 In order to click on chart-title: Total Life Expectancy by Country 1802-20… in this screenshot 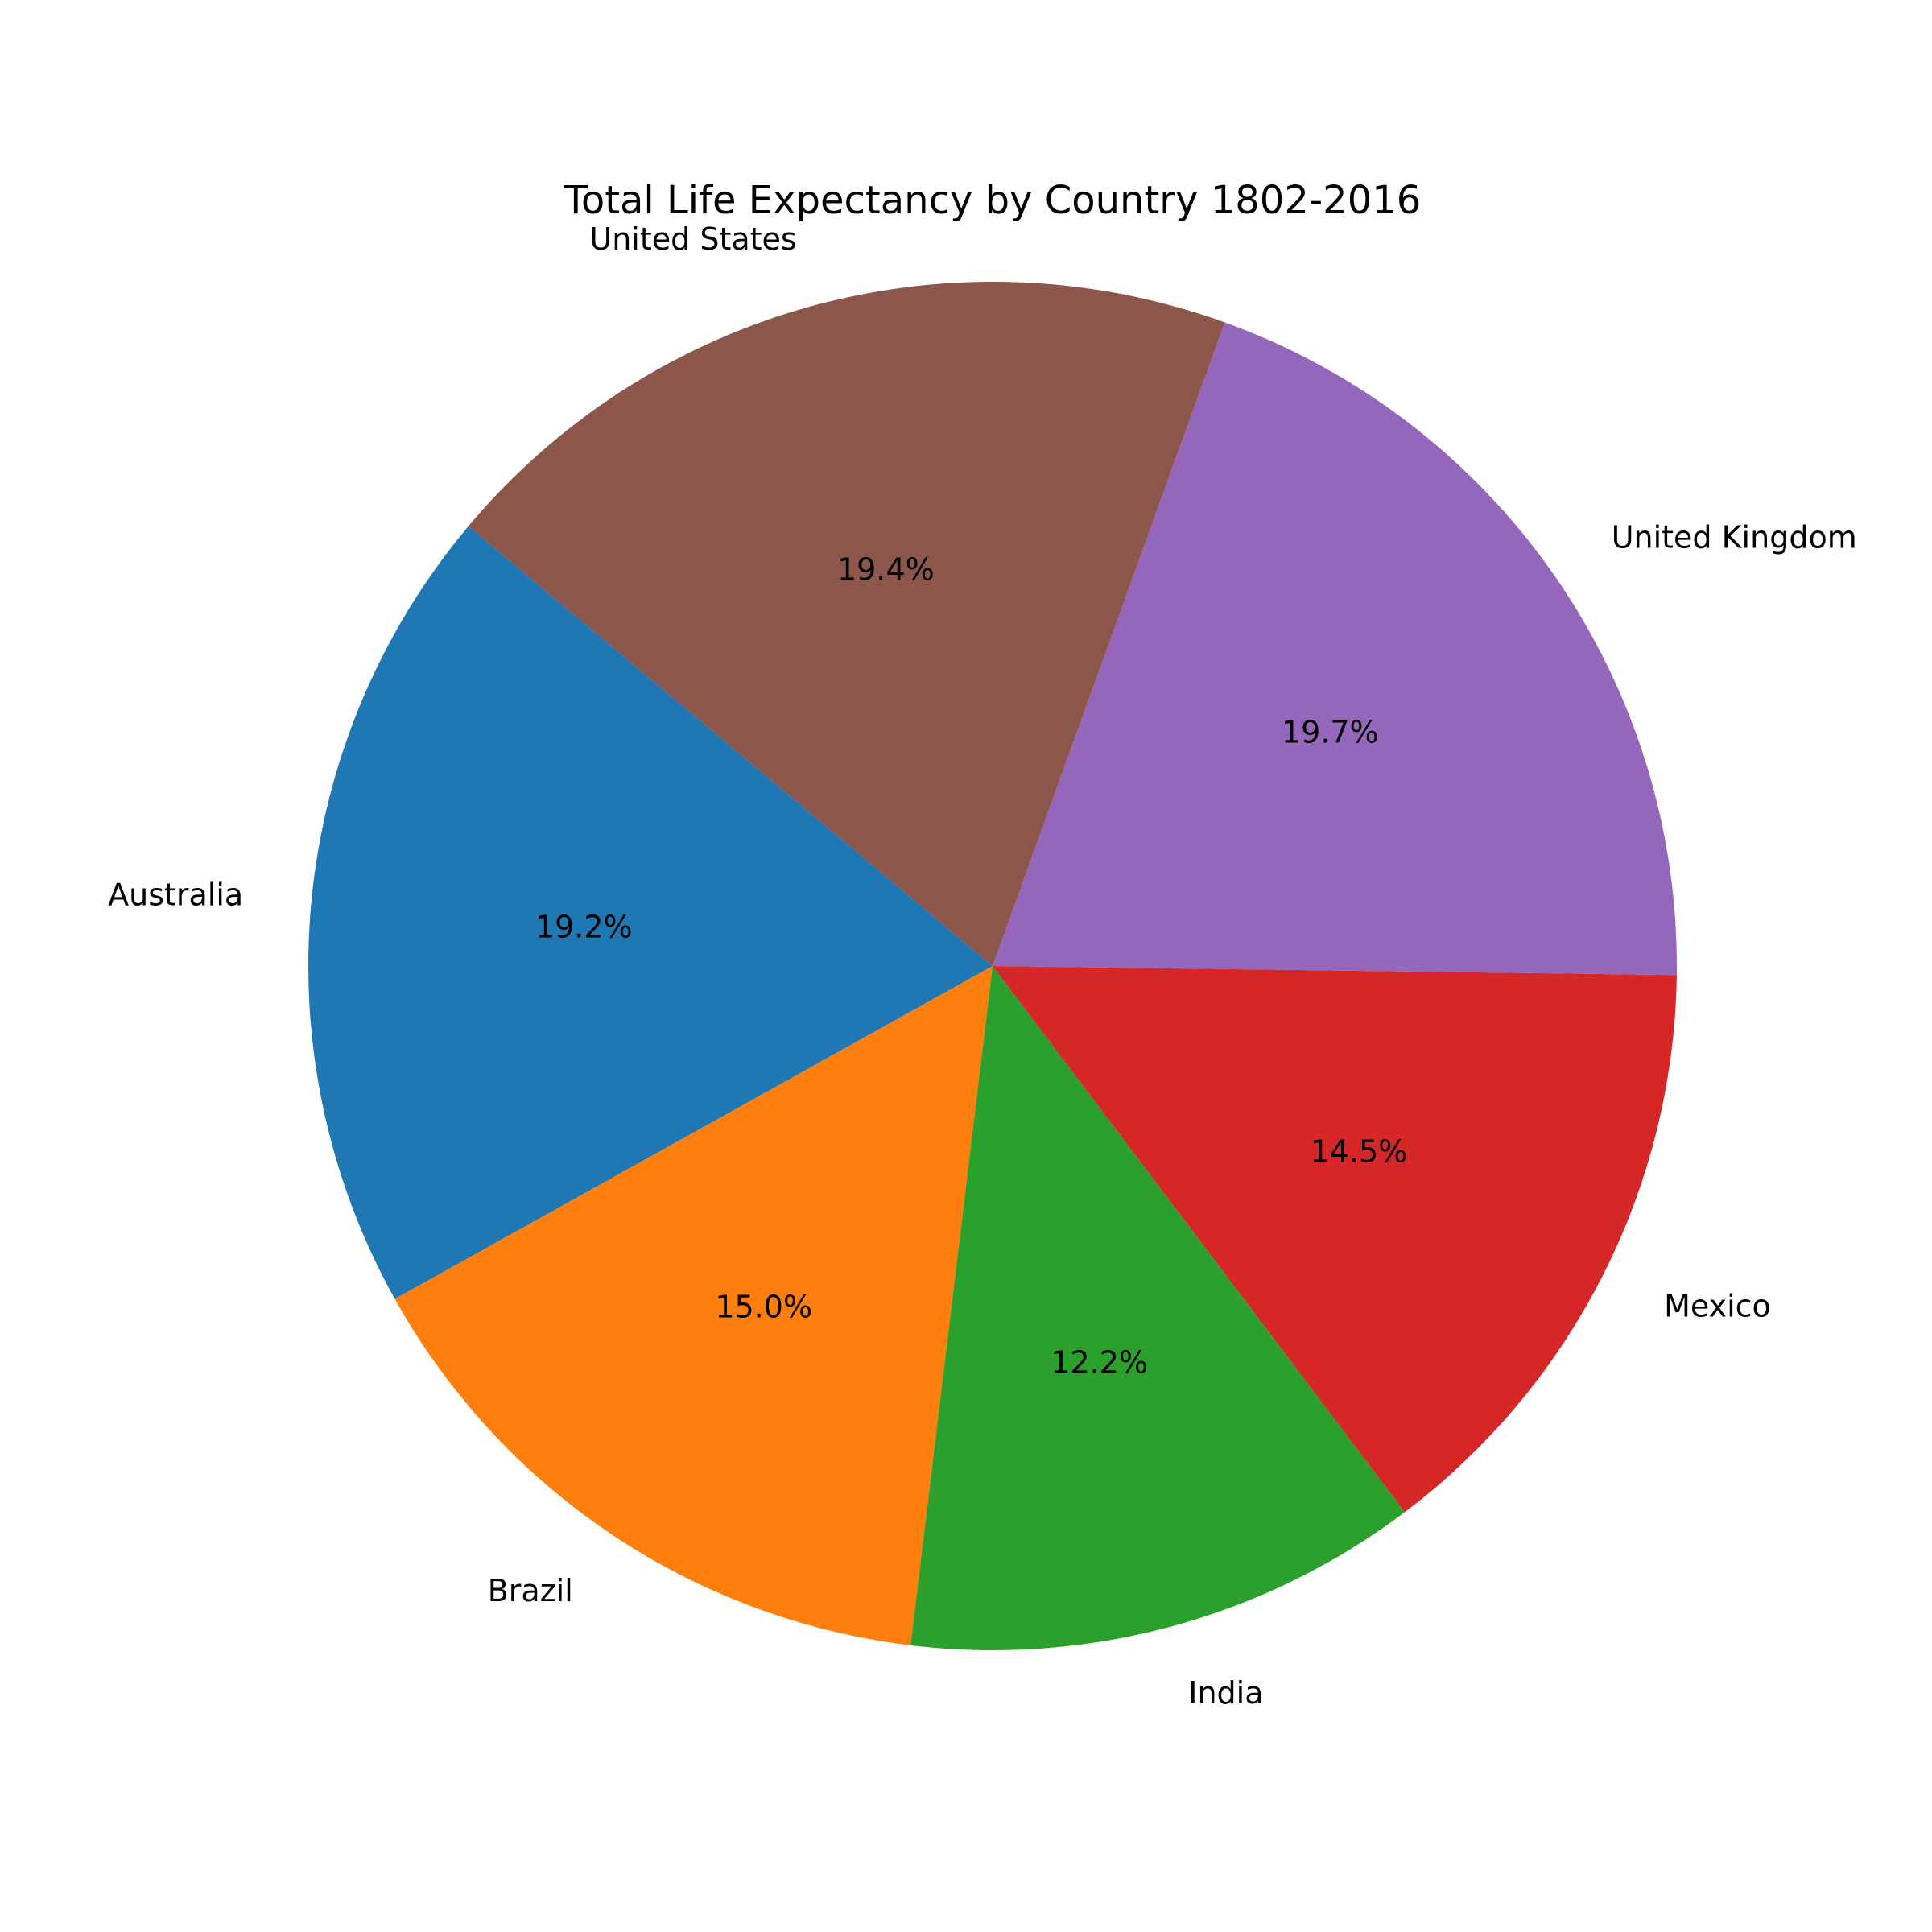, I will do `click(993, 200)`.